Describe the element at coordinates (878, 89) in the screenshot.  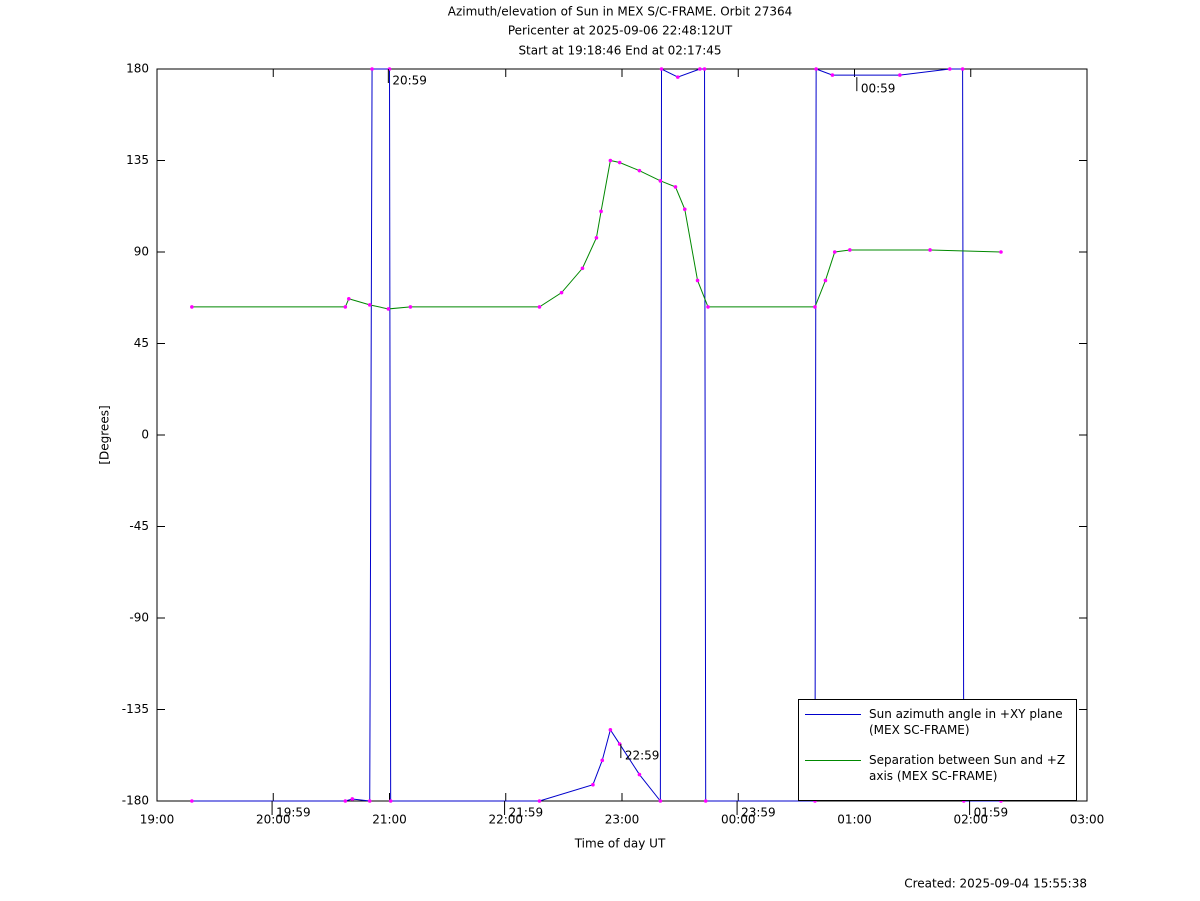
I see `annotation: 00:59` at that location.